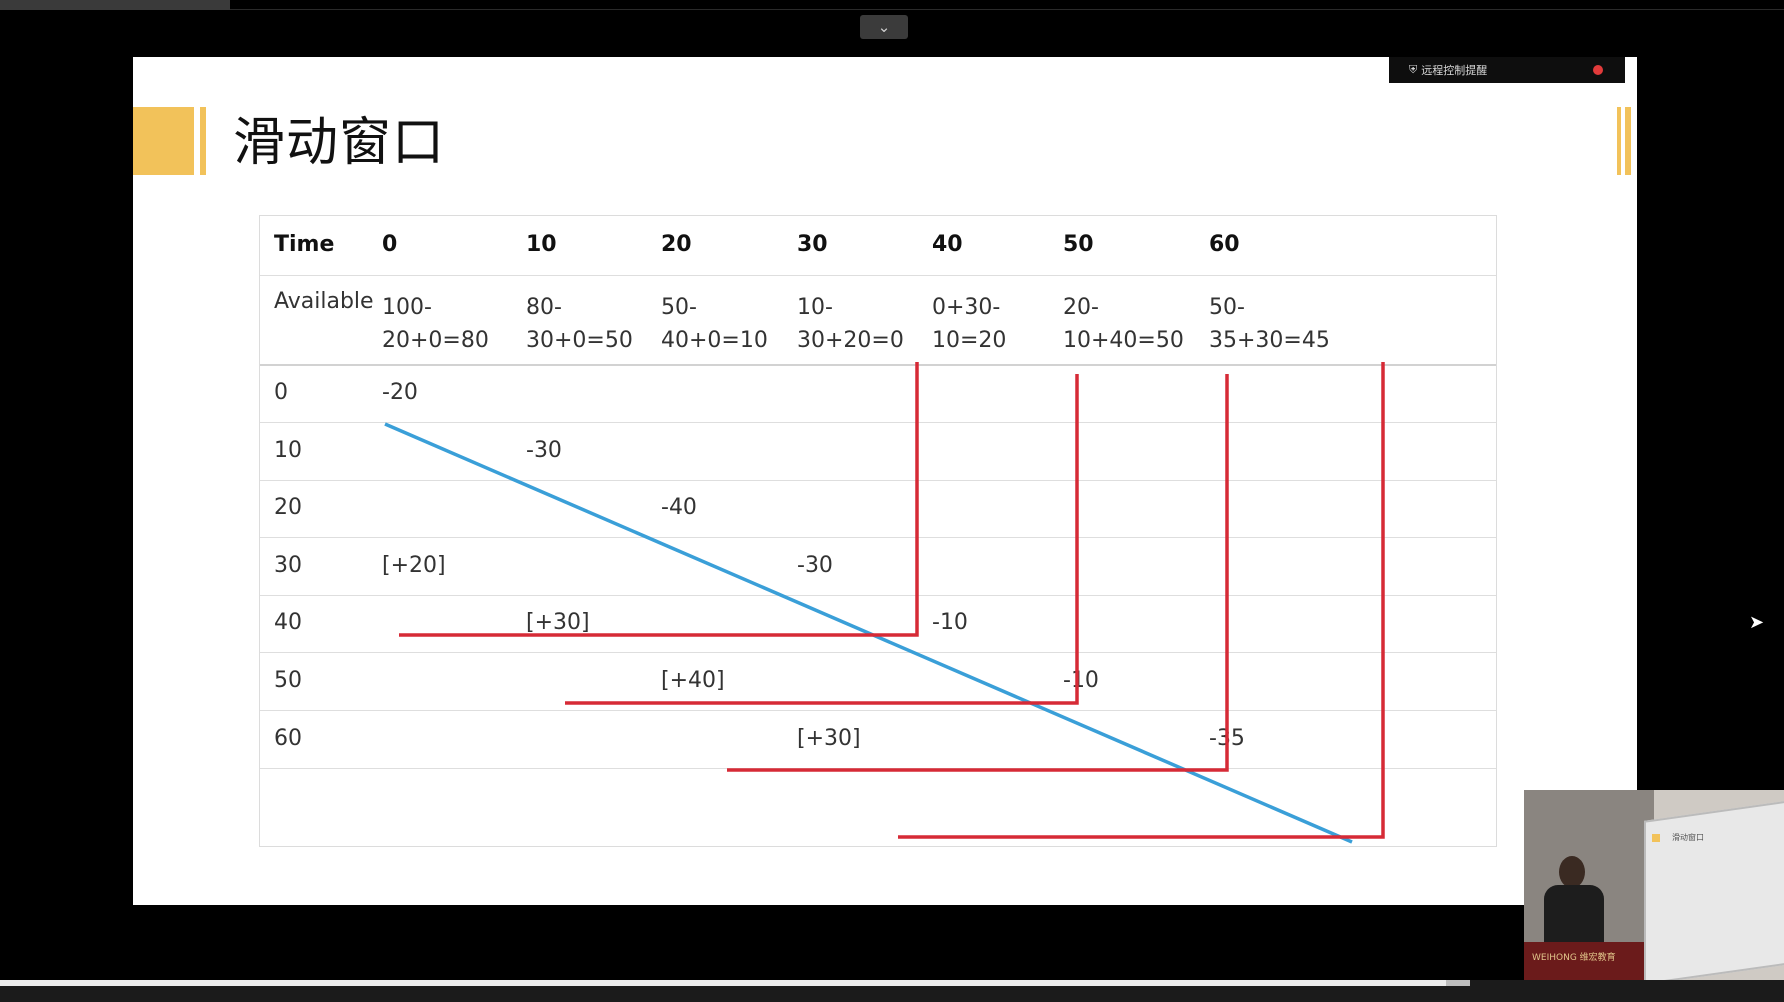  I want to click on presenter-head, so click(1572, 872).